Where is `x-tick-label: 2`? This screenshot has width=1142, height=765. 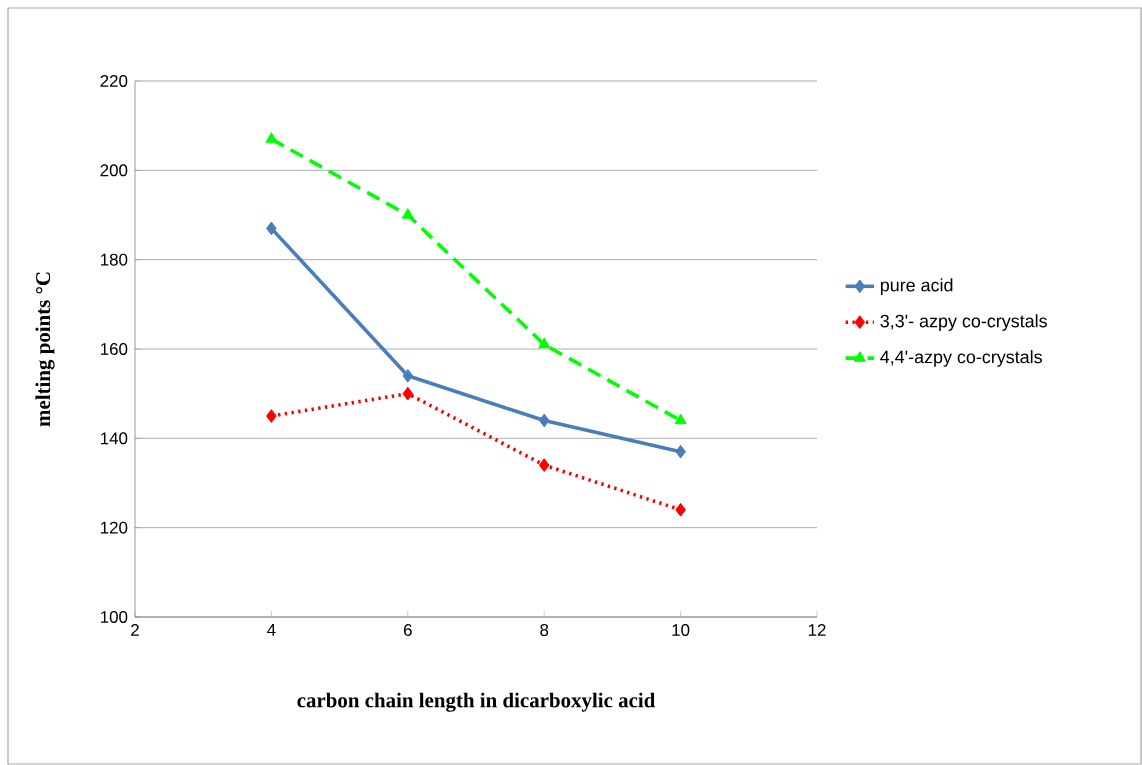 x-tick-label: 2 is located at coordinates (135, 630).